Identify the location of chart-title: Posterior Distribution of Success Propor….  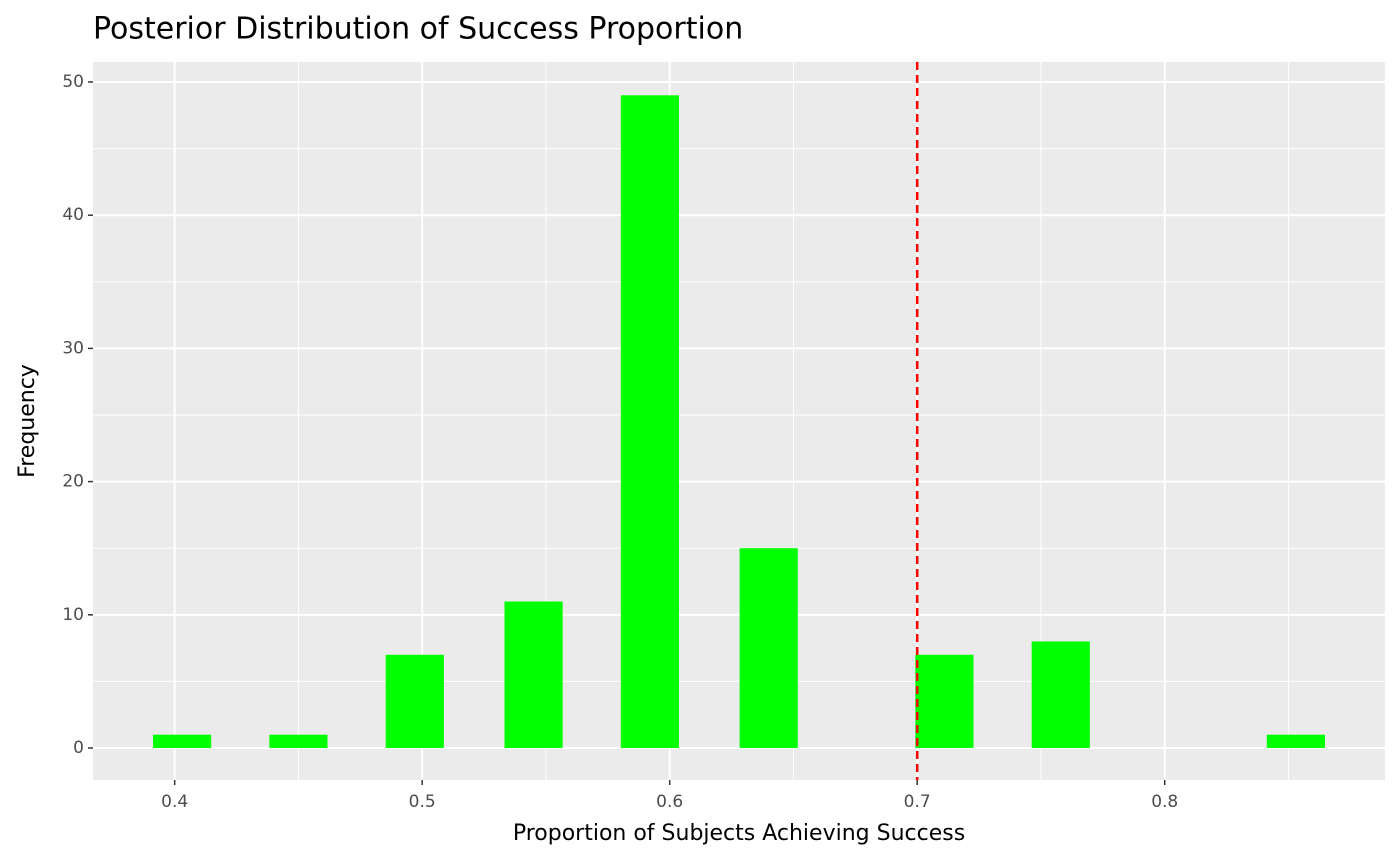
(418, 29).